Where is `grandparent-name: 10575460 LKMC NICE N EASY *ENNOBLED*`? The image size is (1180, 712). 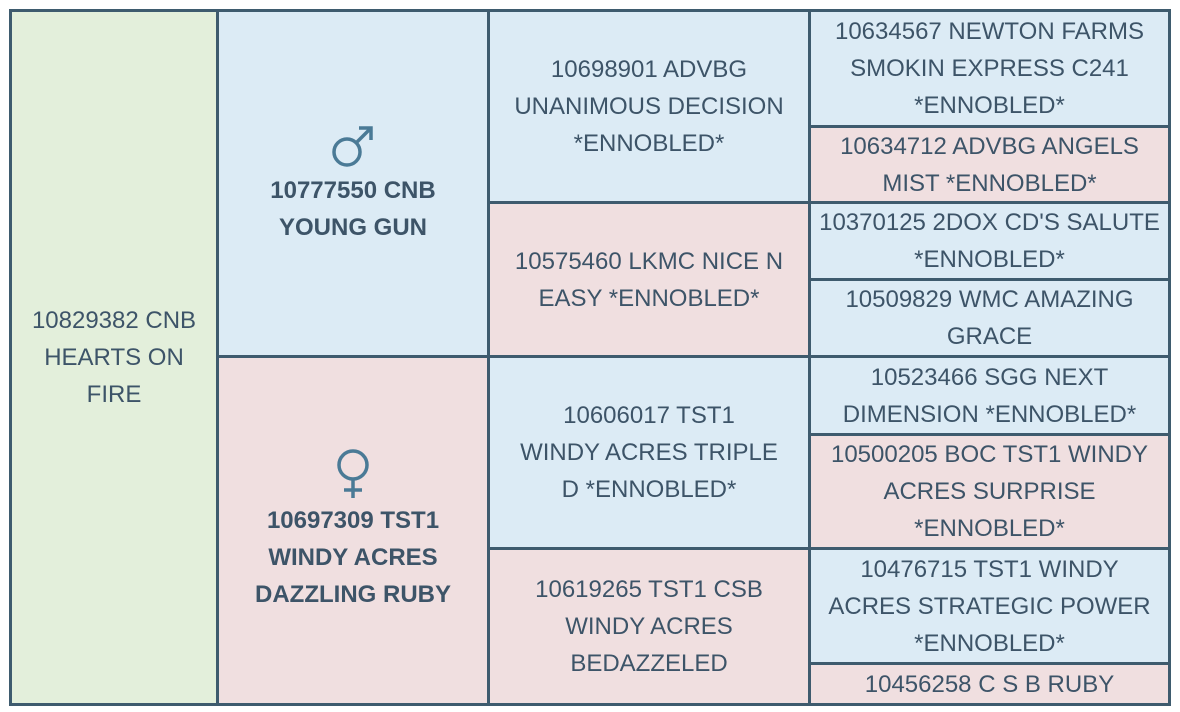 grandparent-name: 10575460 LKMC NICE N EASY *ENNOBLED* is located at coordinates (649, 279).